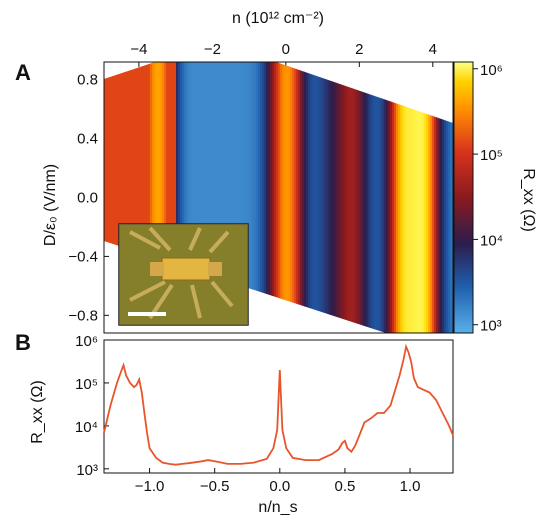  I want to click on device-inset-image, so click(183, 274).